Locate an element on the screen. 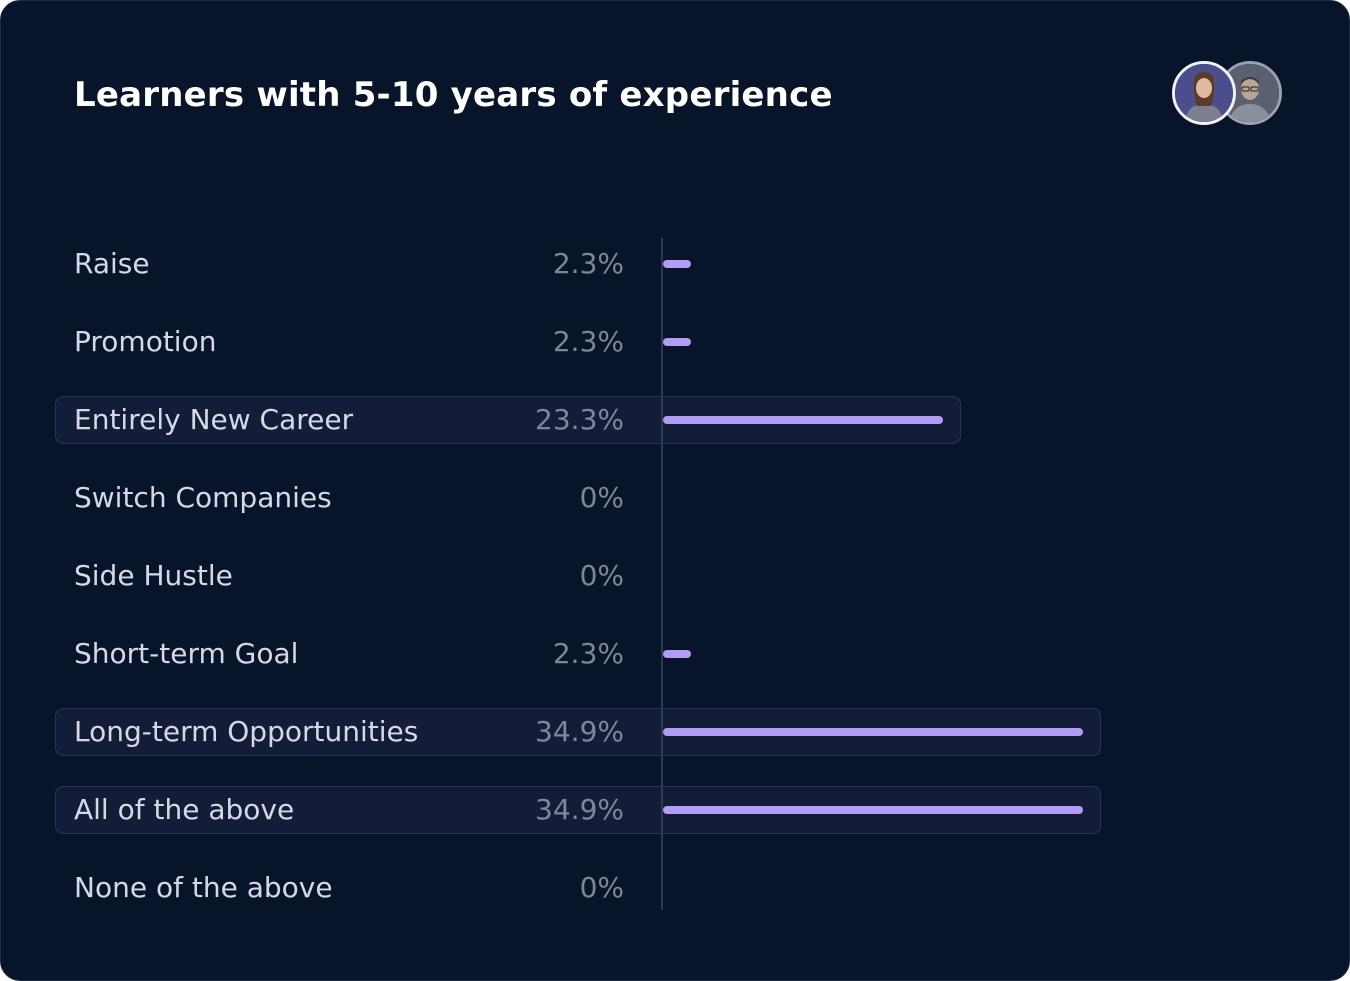  category-label: Switch Companies is located at coordinates (203, 497).